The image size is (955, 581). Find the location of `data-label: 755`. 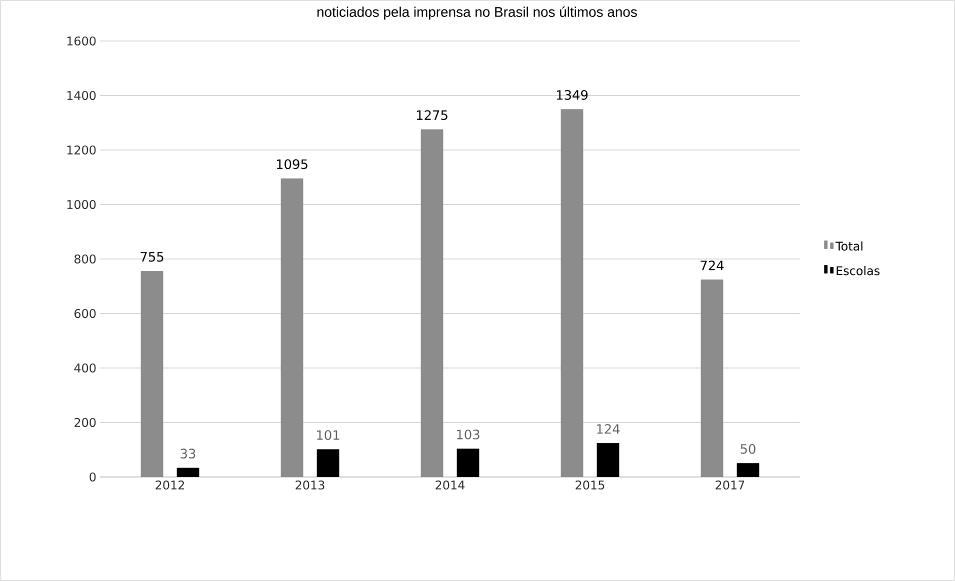

data-label: 755 is located at coordinates (152, 257).